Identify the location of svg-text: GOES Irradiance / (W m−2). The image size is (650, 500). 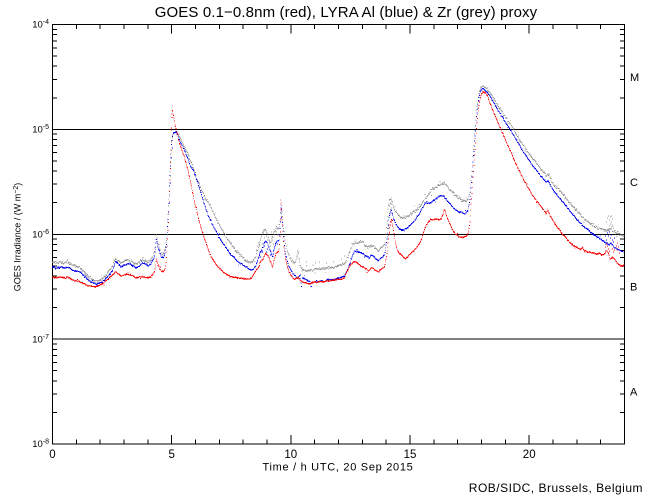
(18, 237).